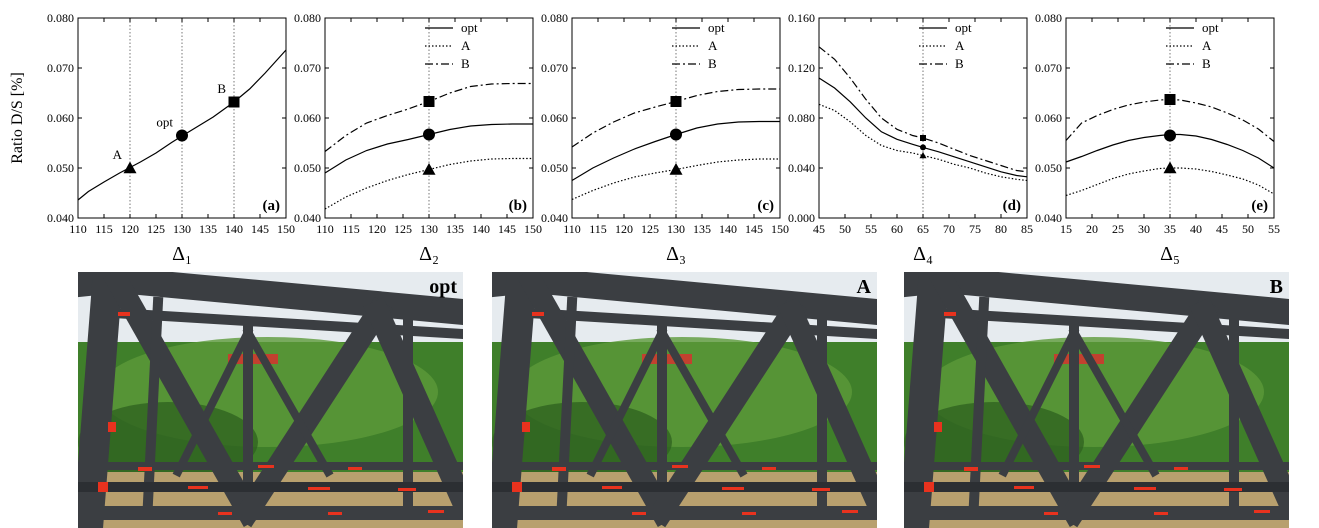 This screenshot has height=528, width=1319. What do you see at coordinates (429, 254) in the screenshot?
I see `x-axis-label: Δ₂` at bounding box center [429, 254].